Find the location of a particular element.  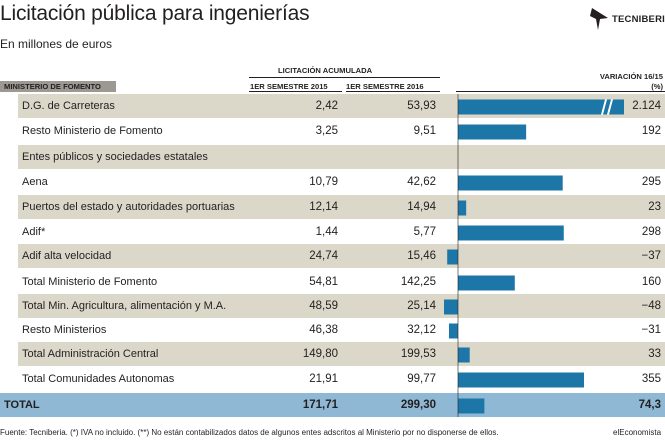

variation-label: 2.124 is located at coordinates (646, 106).